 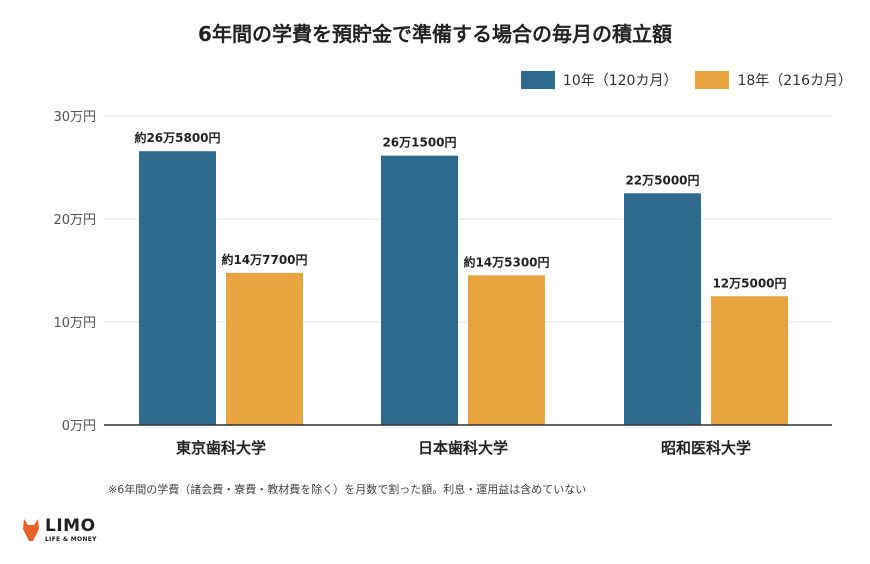 I want to click on data-label: 約26万5800円, so click(x=177, y=137).